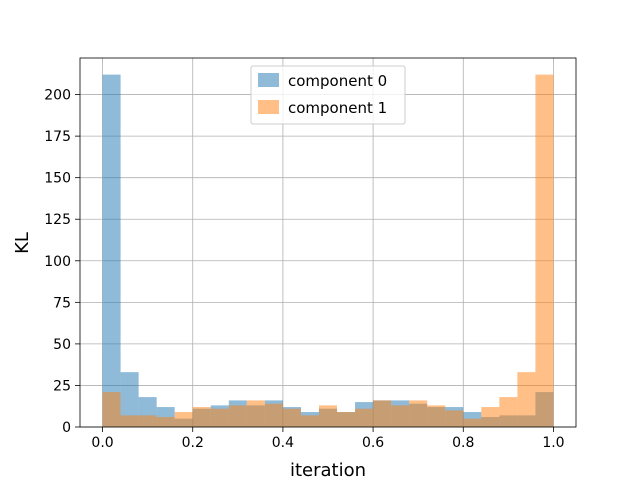  Describe the element at coordinates (553, 443) in the screenshot. I see `x-tick-label: 1.0` at that location.